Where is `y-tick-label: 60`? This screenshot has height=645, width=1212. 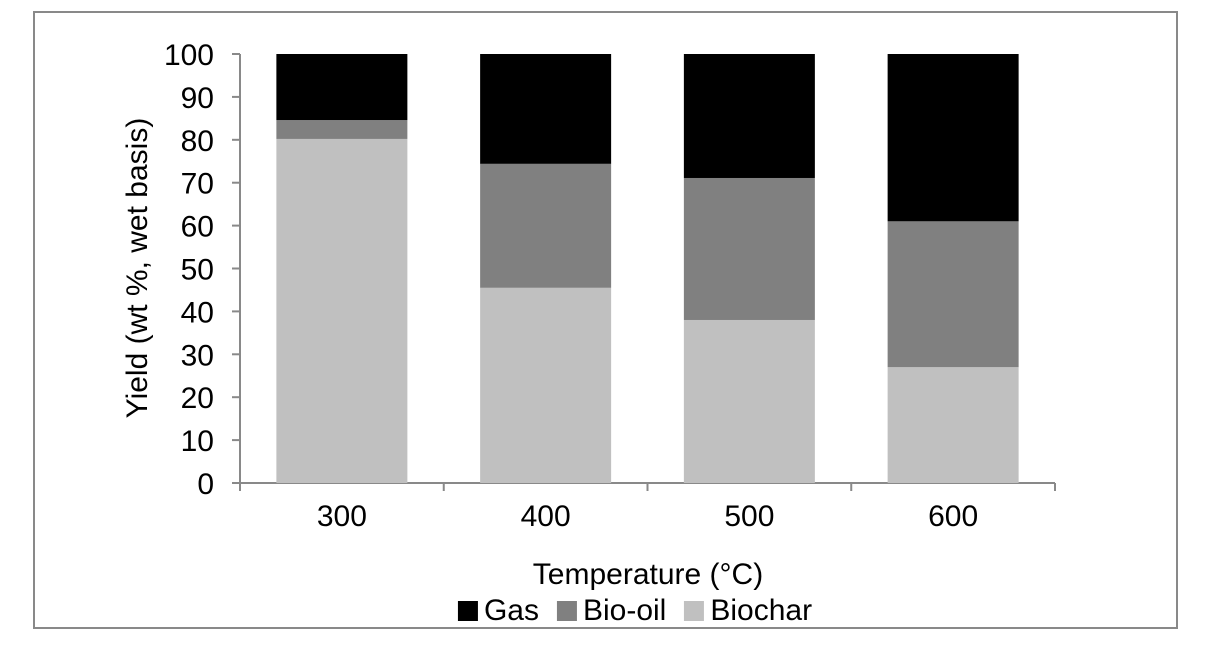
y-tick-label: 60 is located at coordinates (197, 227).